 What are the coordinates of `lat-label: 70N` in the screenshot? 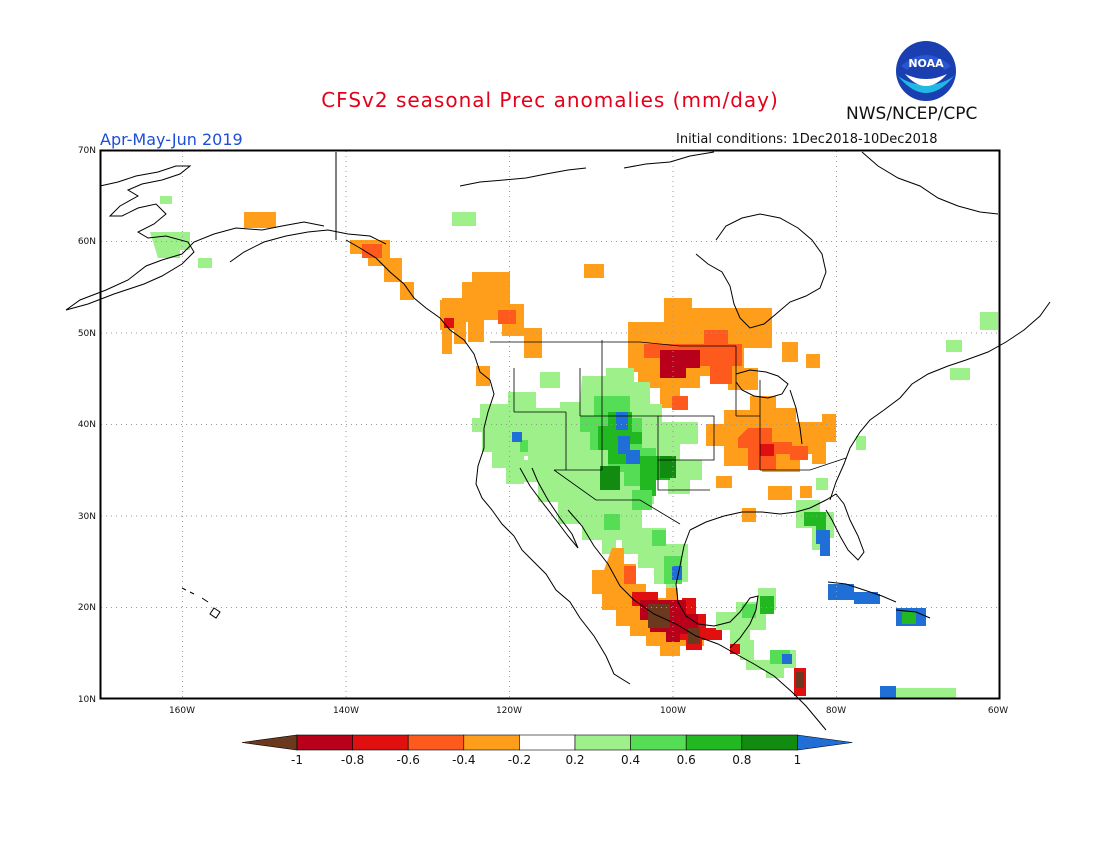 It's located at (87, 151).